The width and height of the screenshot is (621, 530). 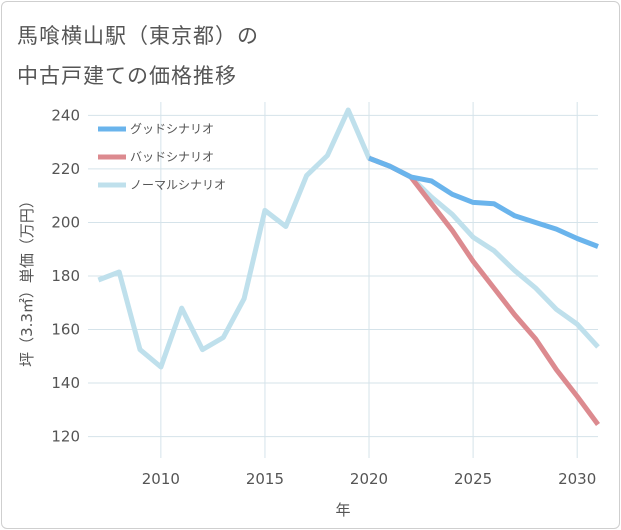 What do you see at coordinates (265, 479) in the screenshot?
I see `x-tick-label: 2015` at bounding box center [265, 479].